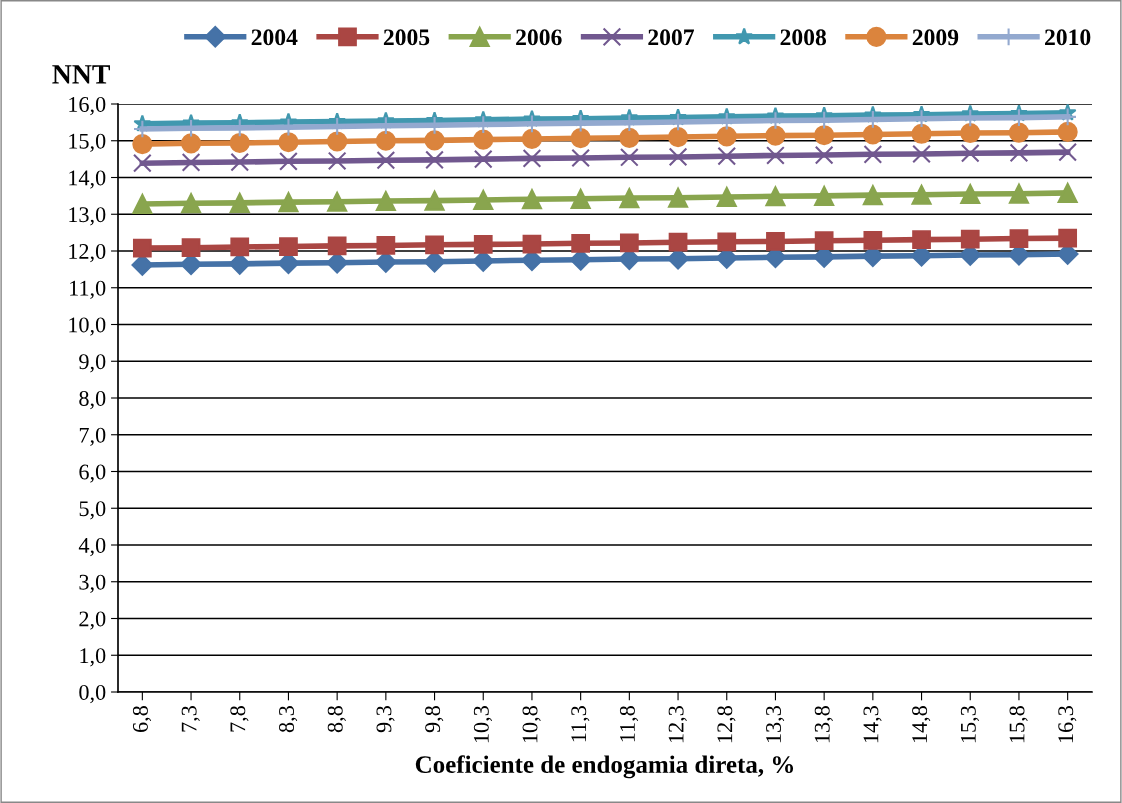 The image size is (1122, 803). I want to click on x-tick-label: 14,3, so click(872, 724).